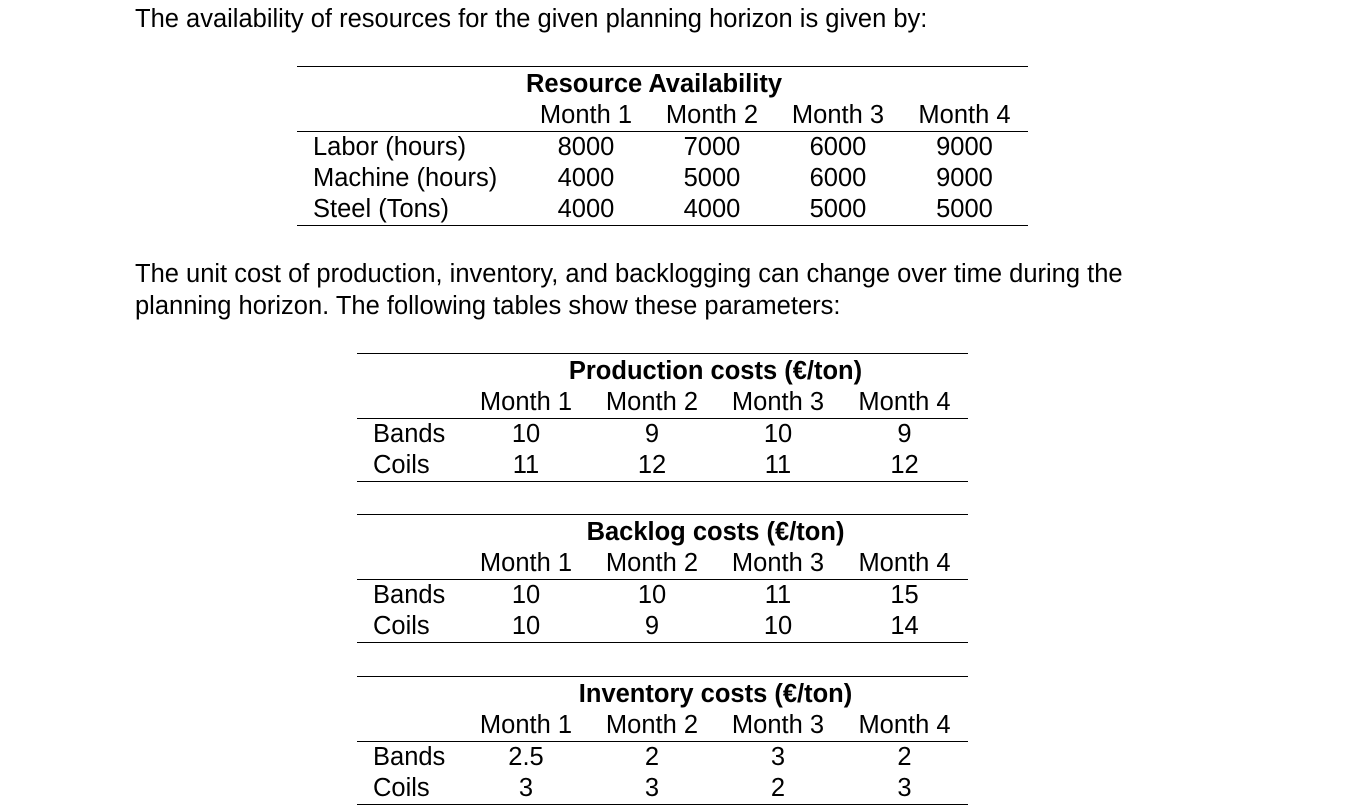 This screenshot has width=1357, height=811. I want to click on table-row: Bands 2.5 2 3 2, so click(662, 758).